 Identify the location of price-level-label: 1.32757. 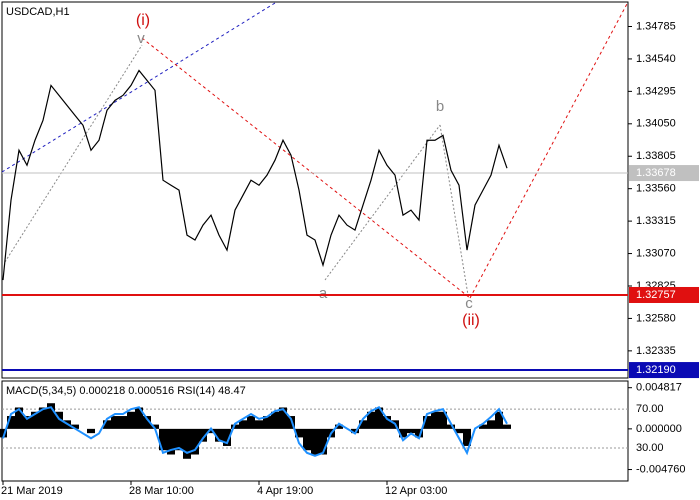
(656, 295).